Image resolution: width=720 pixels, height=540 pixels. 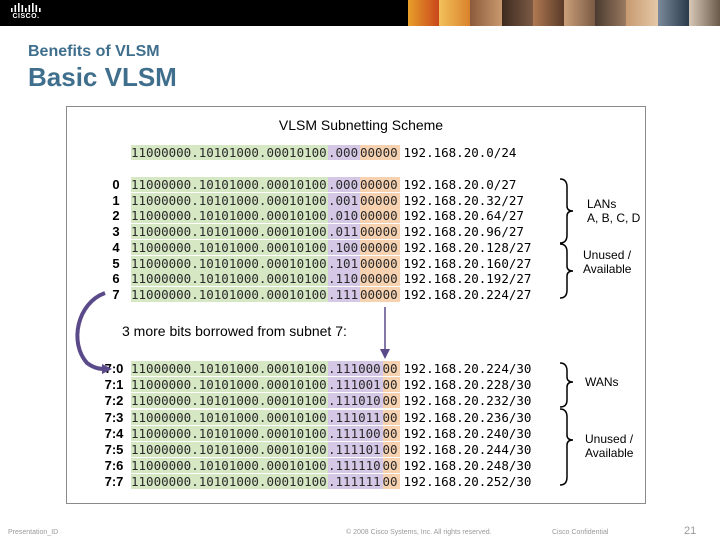 What do you see at coordinates (344, 247) in the screenshot?
I see `subnet-bits: .100` at bounding box center [344, 247].